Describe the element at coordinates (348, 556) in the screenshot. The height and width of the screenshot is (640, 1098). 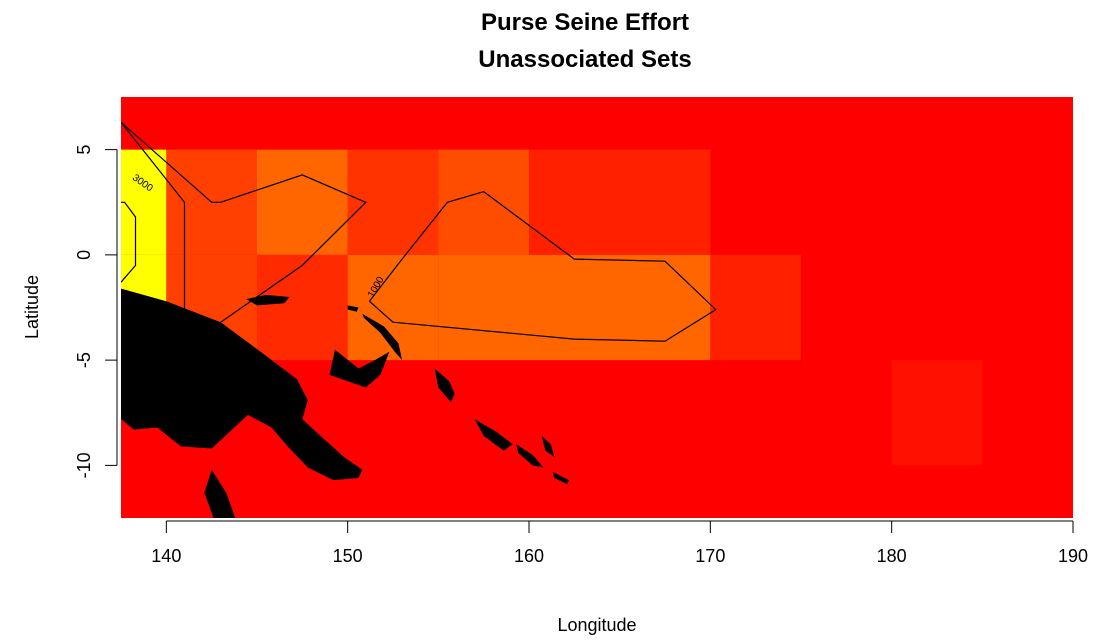
I see `x-tick-label-1: 150` at that location.